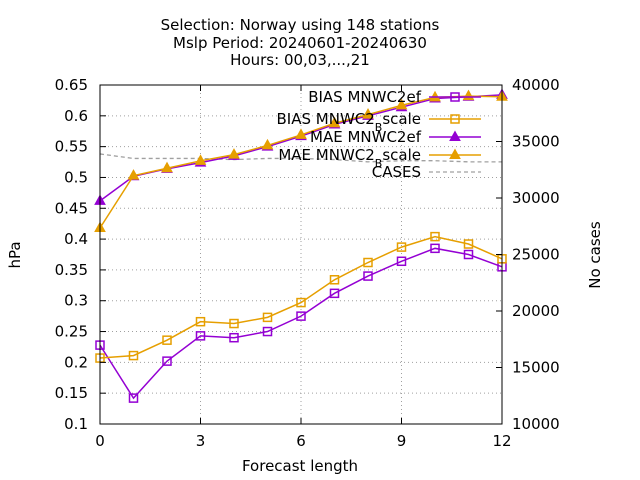 This screenshot has width=640, height=480. What do you see at coordinates (536, 368) in the screenshot?
I see `y2-tick-label: 15000` at bounding box center [536, 368].